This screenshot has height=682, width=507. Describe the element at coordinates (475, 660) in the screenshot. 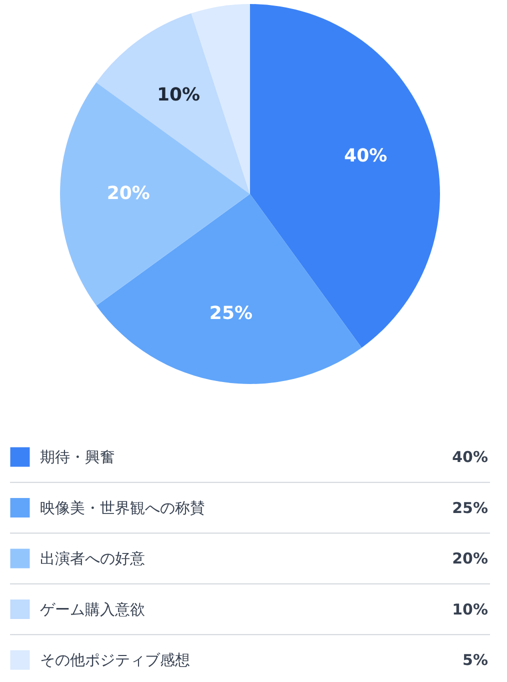

I see `data-label: 5%` at that location.